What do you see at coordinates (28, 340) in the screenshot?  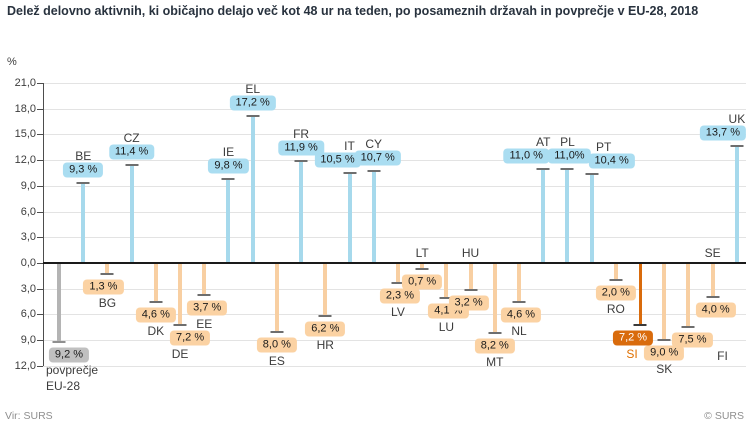 I see `y-tick-label: 9,0` at bounding box center [28, 340].